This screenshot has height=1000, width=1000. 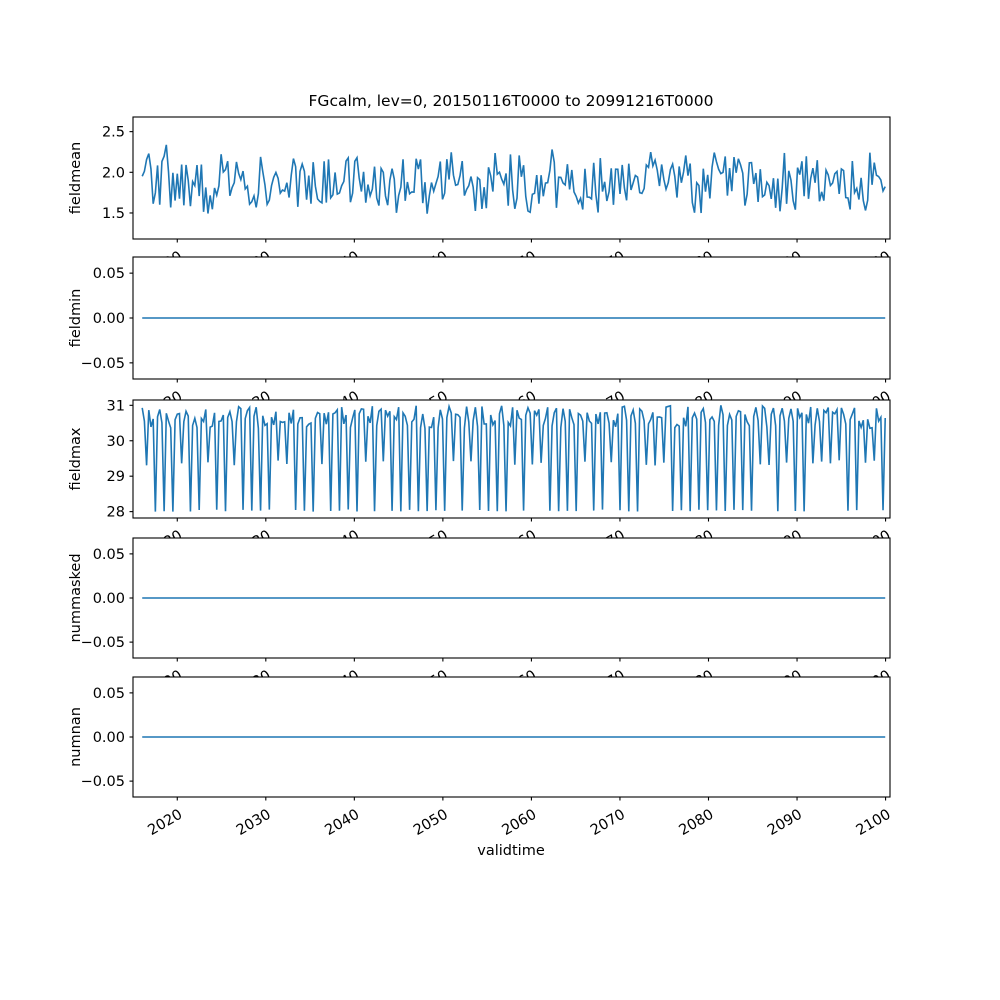 I want to click on xtick-label-numnan-3: 2050, so click(x=431, y=823).